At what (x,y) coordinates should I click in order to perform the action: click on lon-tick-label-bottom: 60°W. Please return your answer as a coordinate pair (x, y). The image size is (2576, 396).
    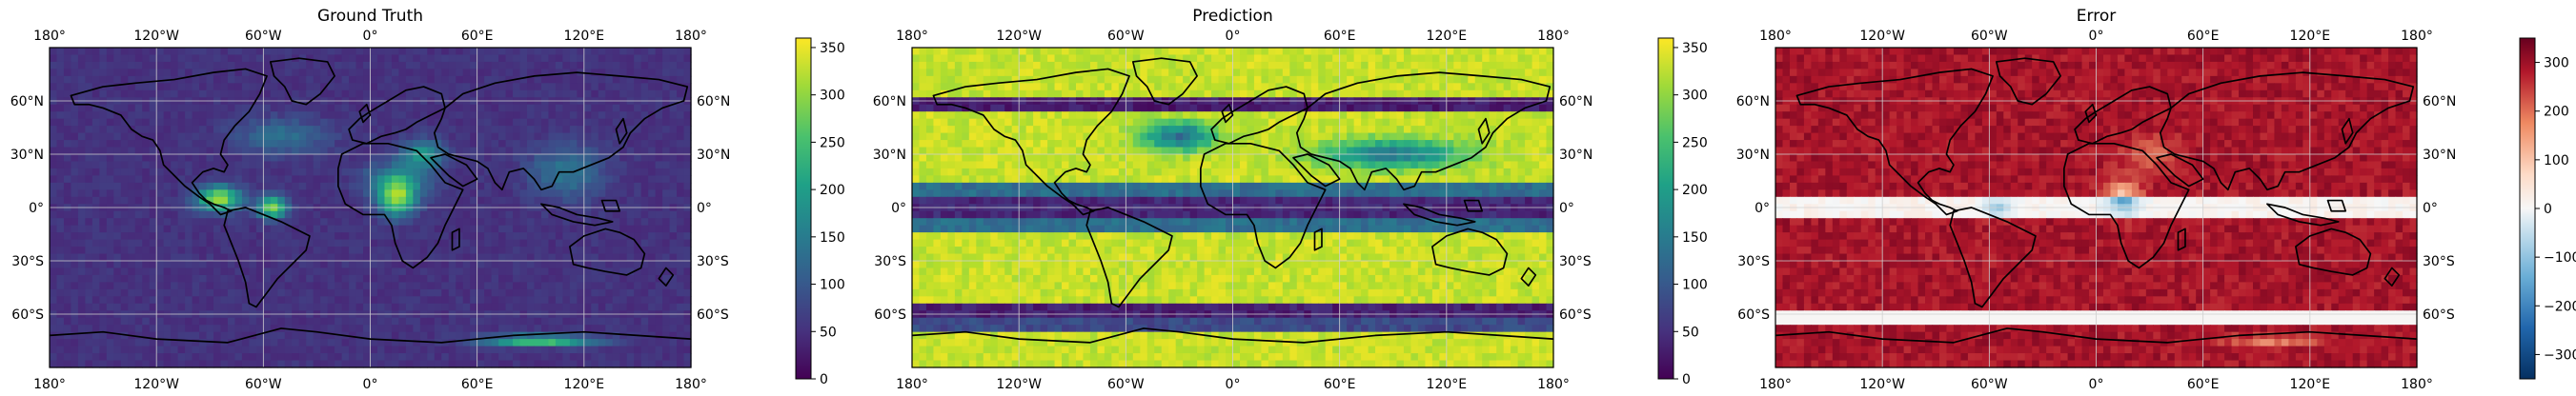
    Looking at the image, I should click on (1126, 385).